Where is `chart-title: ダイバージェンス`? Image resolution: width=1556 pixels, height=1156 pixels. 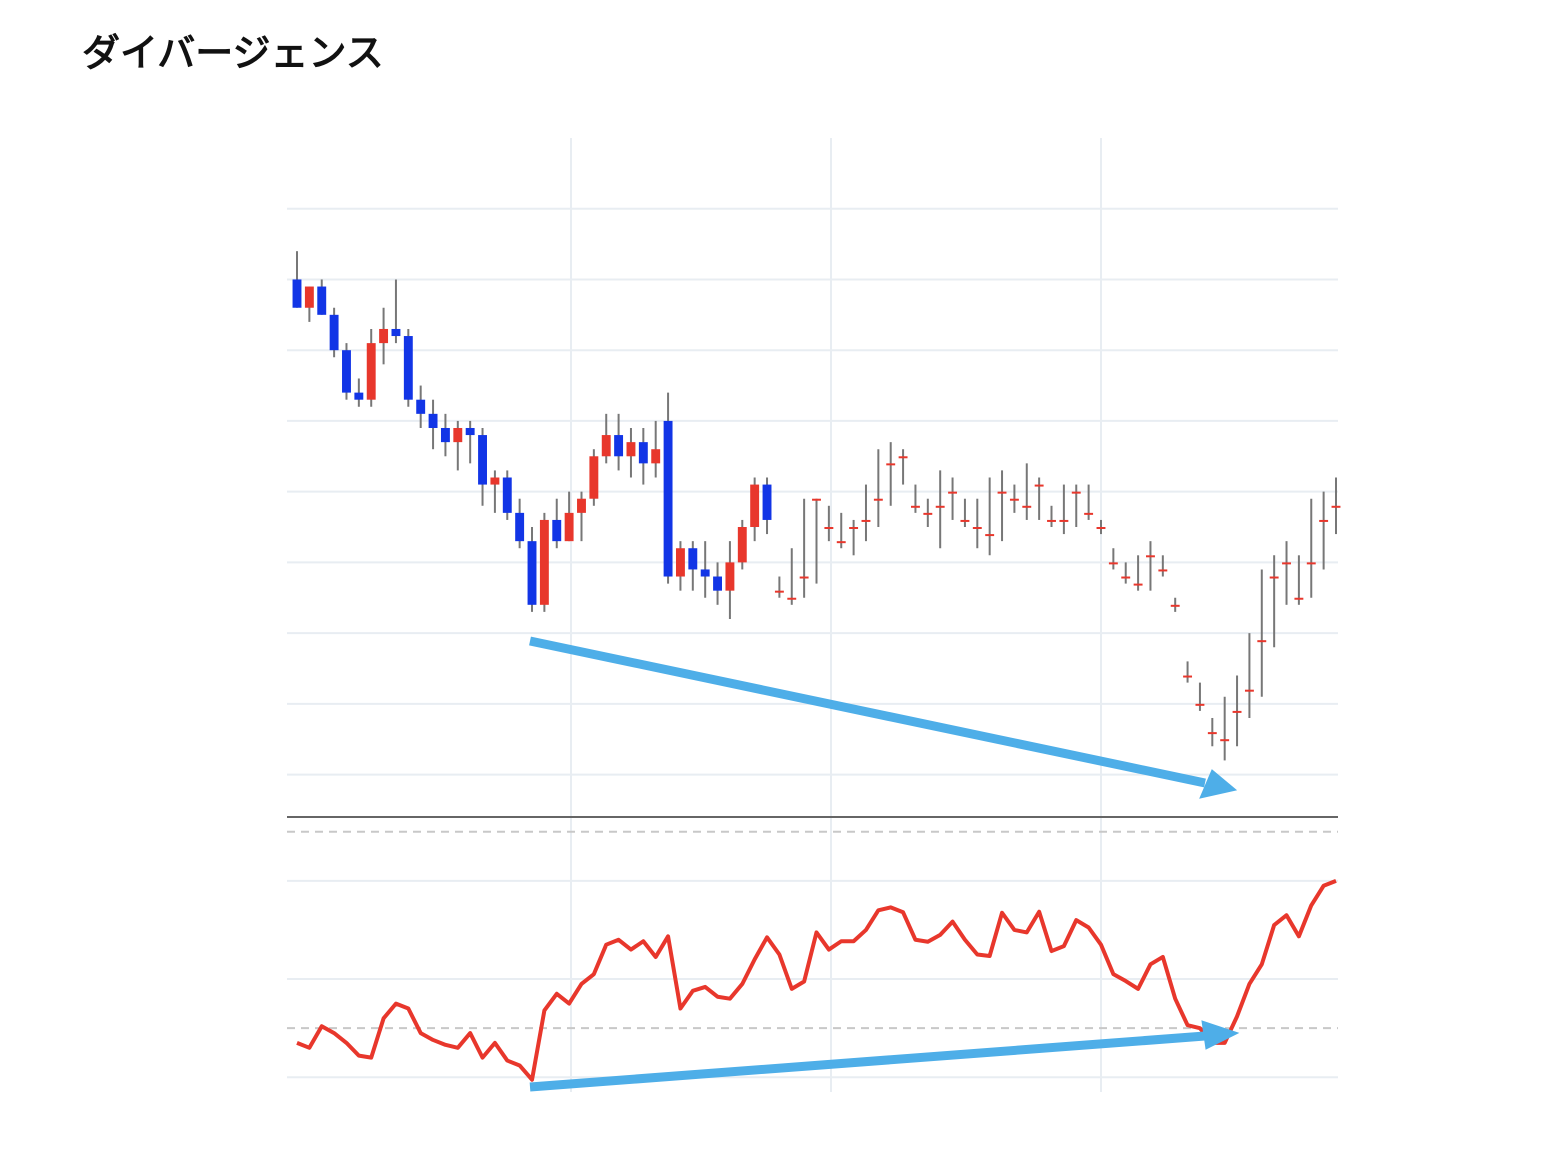 chart-title: ダイバージェンス is located at coordinates (233, 53).